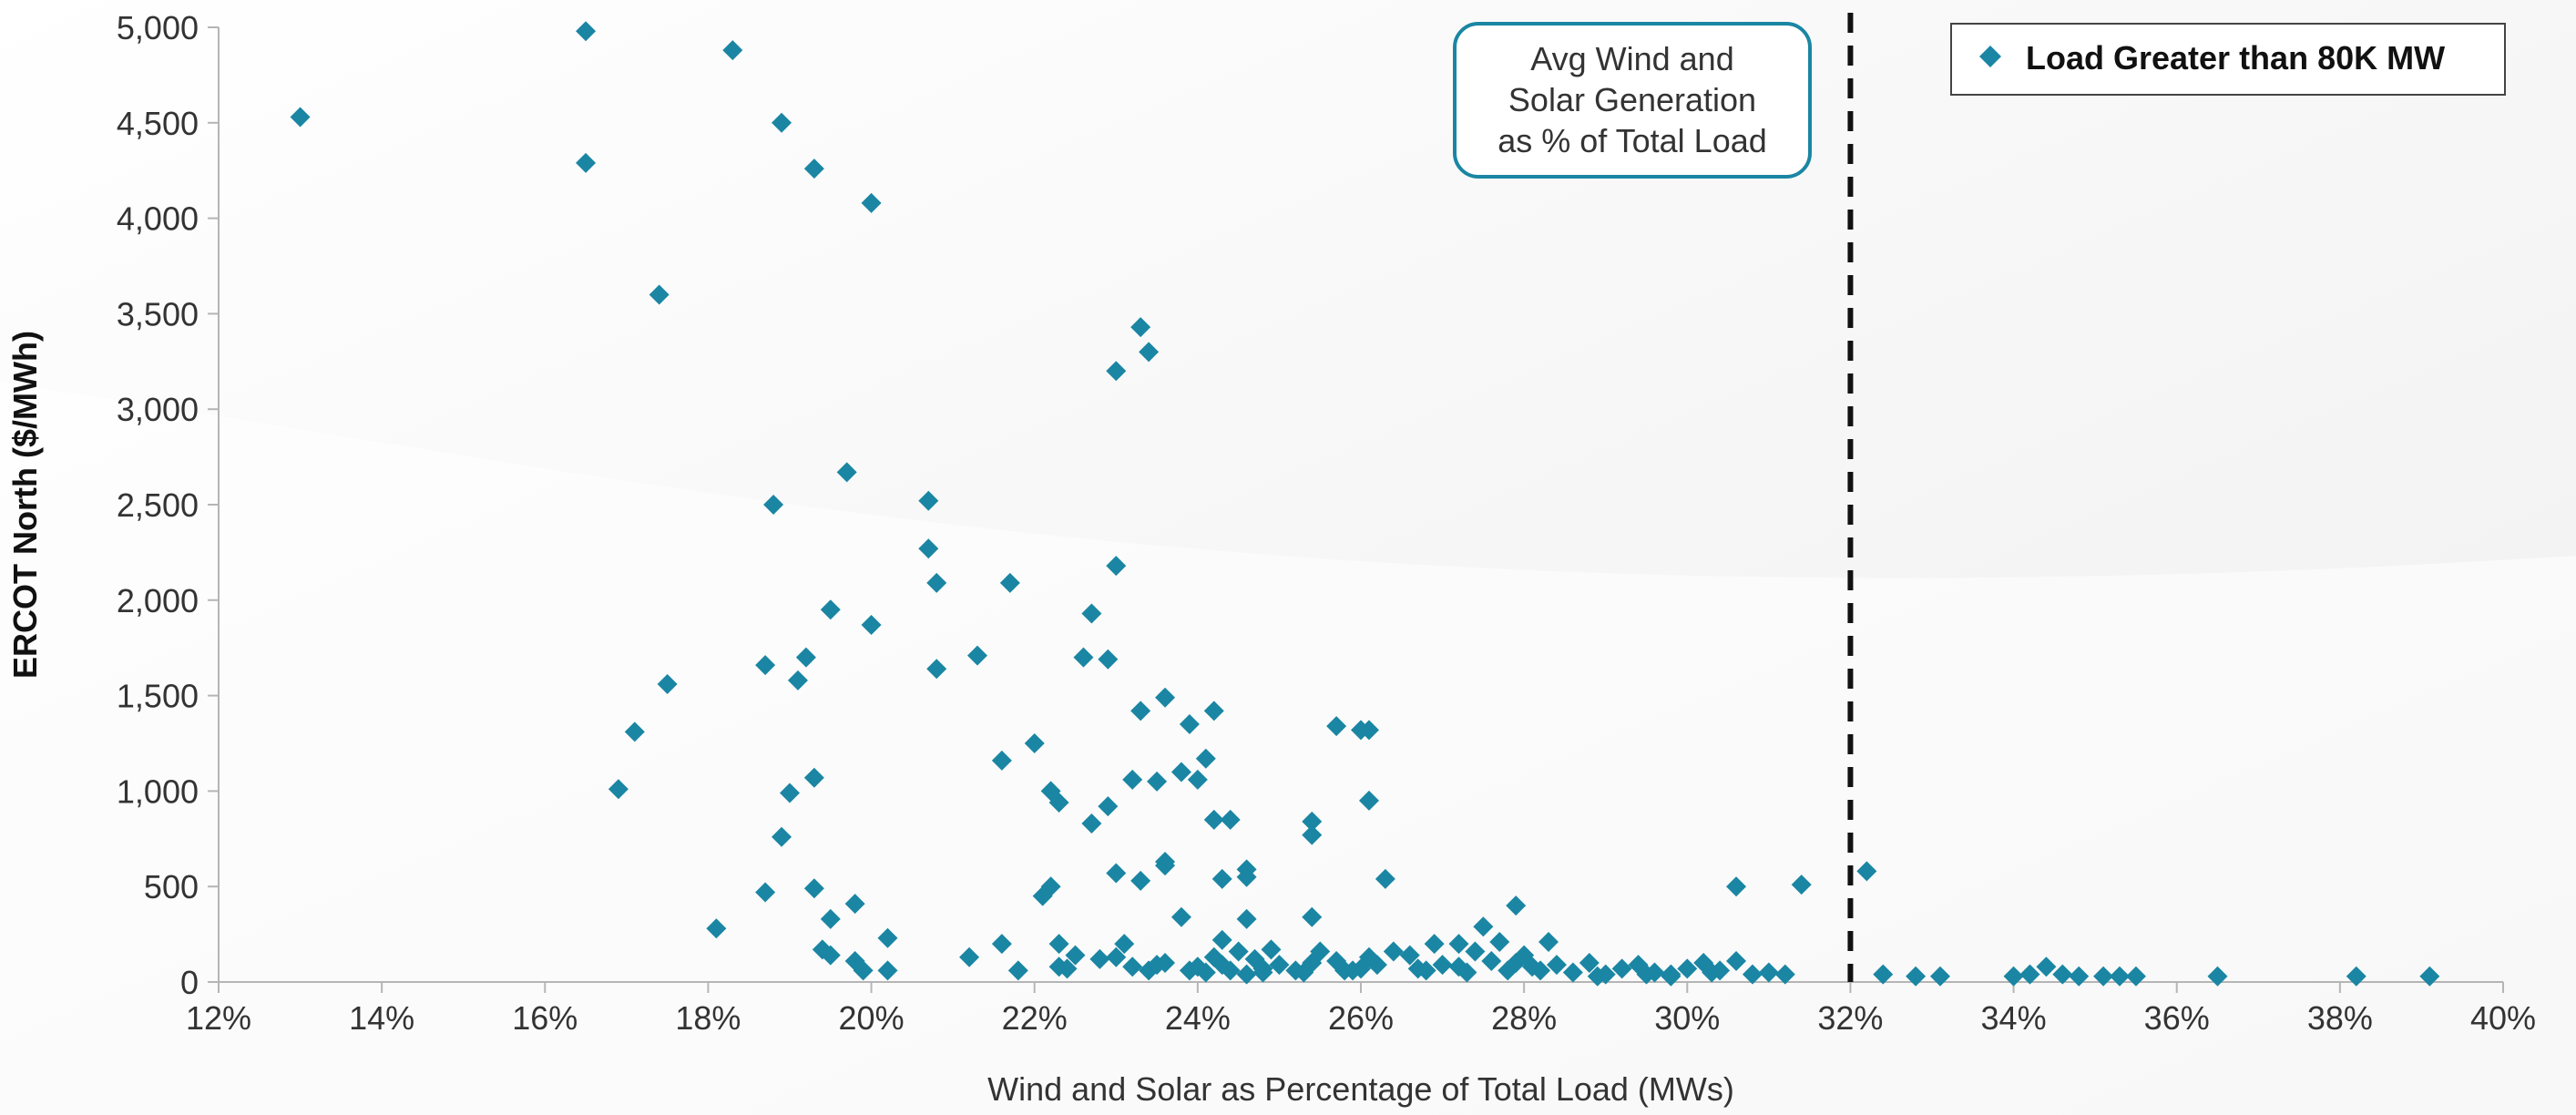  I want to click on callout-line-2: Solar Generation, so click(1632, 99).